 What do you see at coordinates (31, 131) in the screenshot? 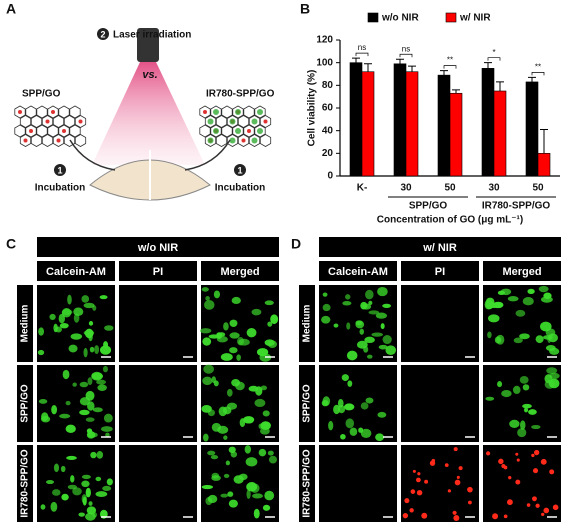
I see `polymer-dot` at bounding box center [31, 131].